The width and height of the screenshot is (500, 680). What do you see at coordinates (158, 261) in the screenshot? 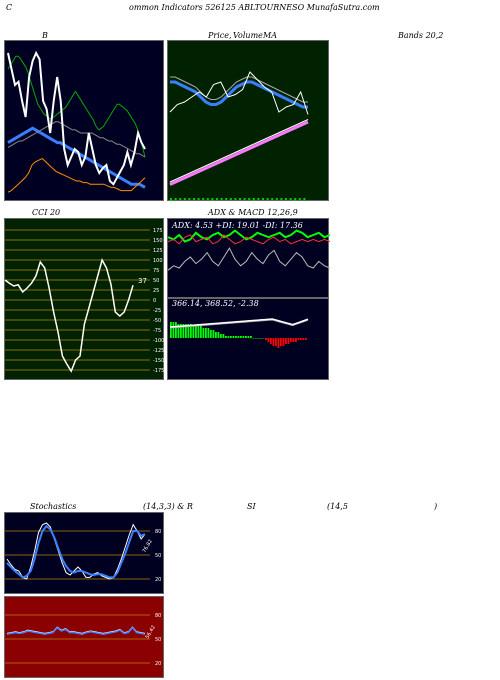
I see `cci-tick-label: 100` at bounding box center [158, 261].